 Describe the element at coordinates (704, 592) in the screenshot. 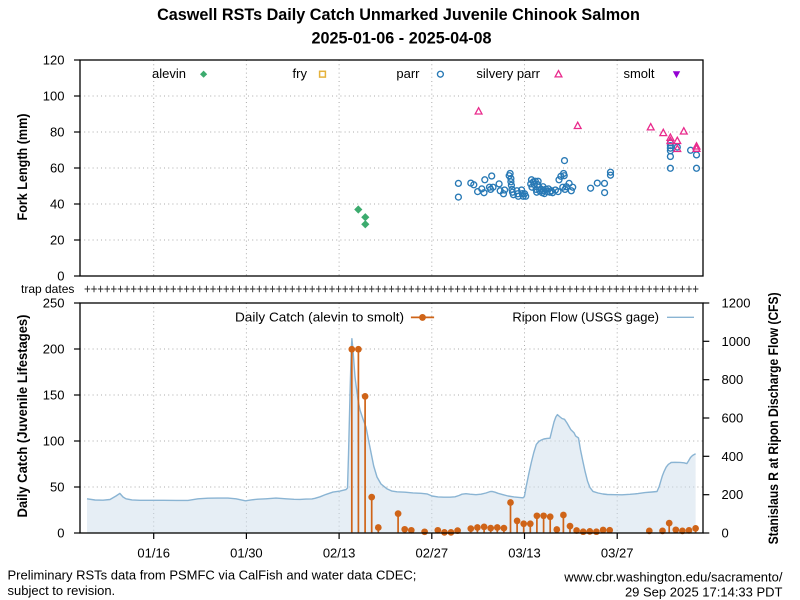

I see `svg-text: 29 Sep 2025 17:14:33 PDT` at that location.